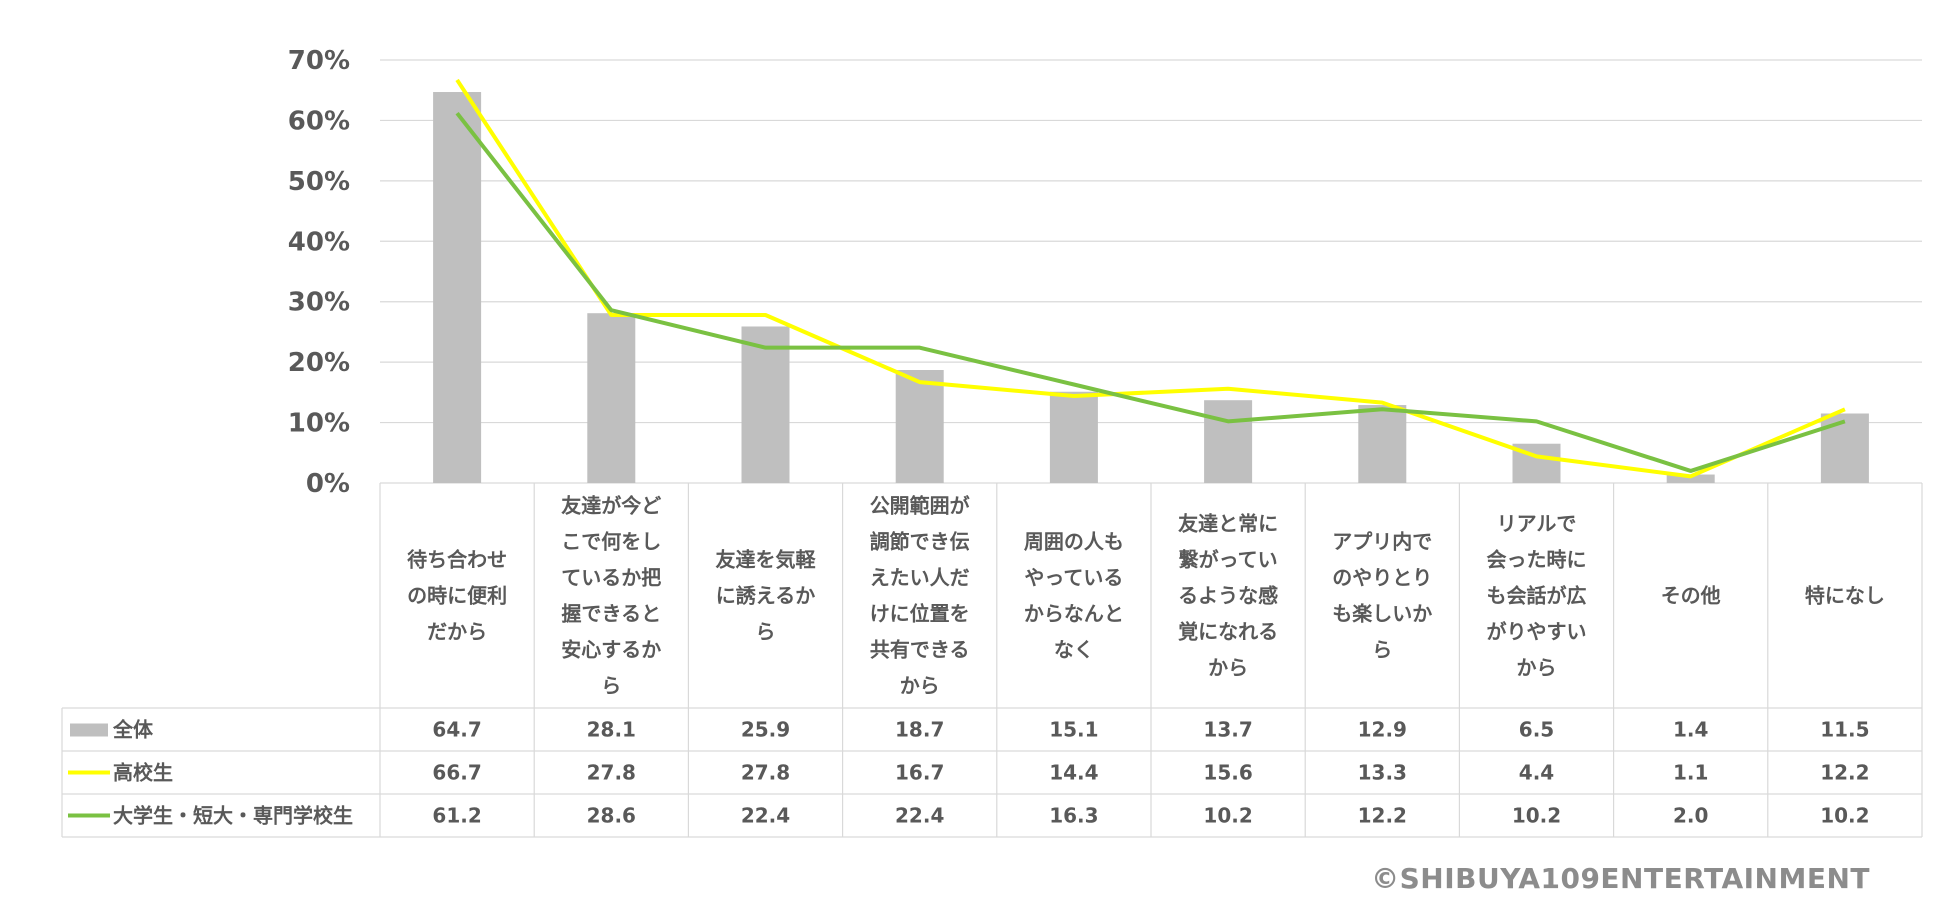 The height and width of the screenshot is (916, 1950). I want to click on category-label-line: の時に便利, so click(457, 596).